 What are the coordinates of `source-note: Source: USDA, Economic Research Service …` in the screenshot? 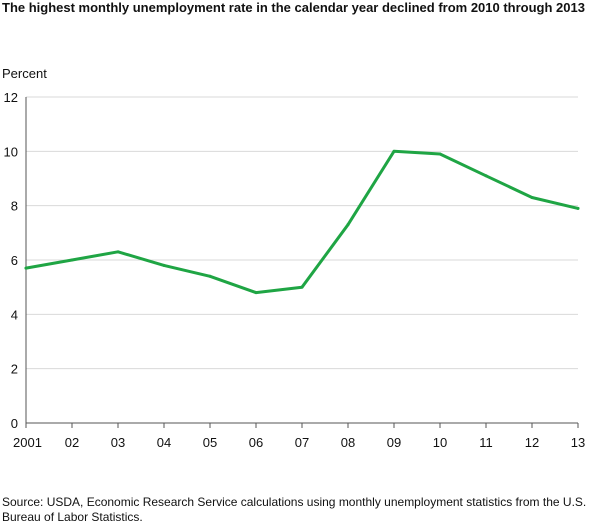 It's located at (294, 509).